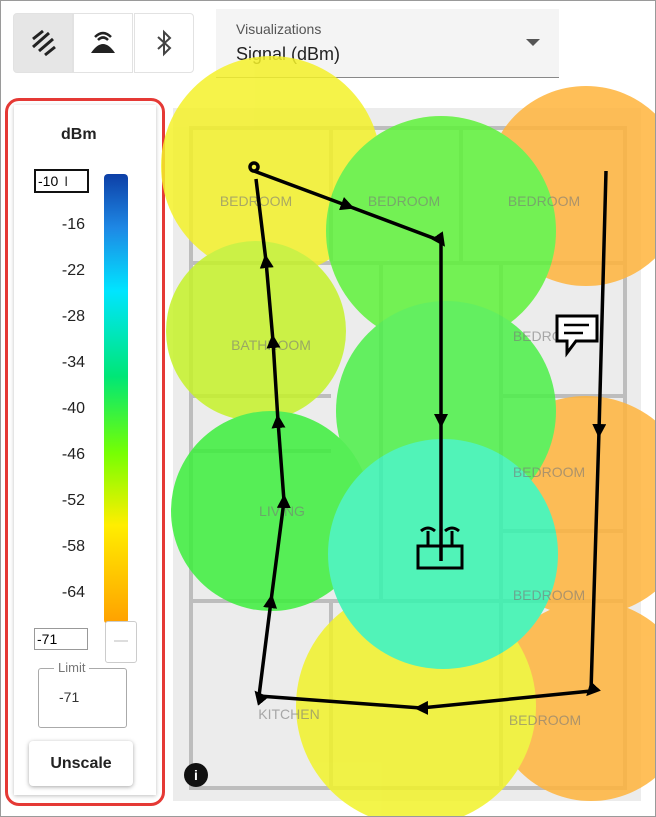  I want to click on info-glyph: i, so click(196, 775).